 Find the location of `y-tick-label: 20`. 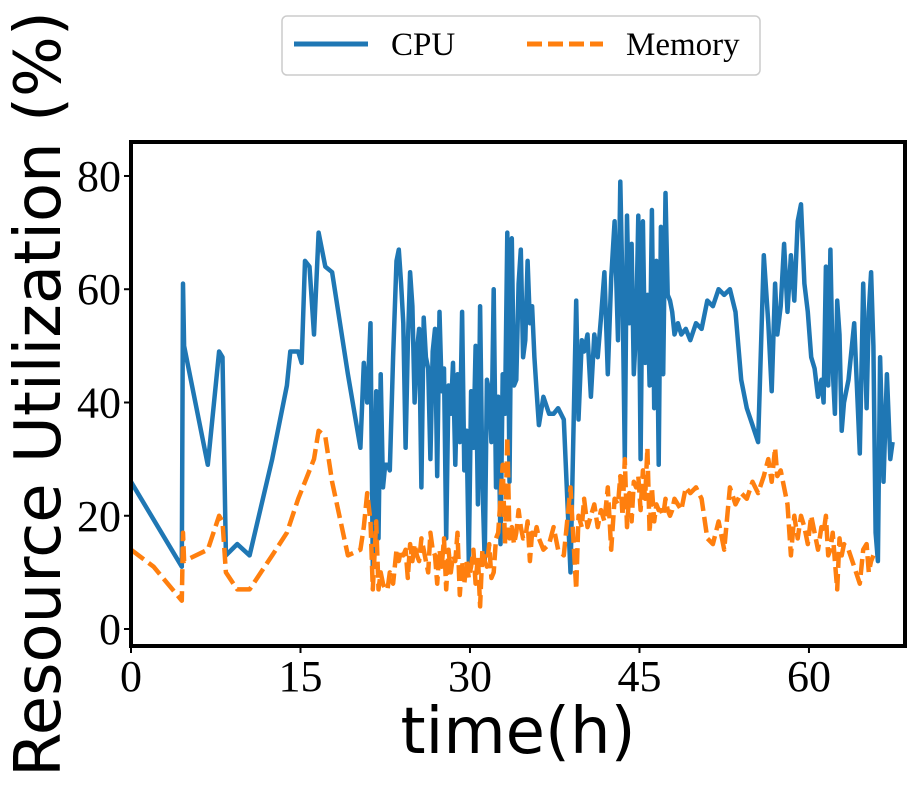

y-tick-label: 20 is located at coordinates (99, 516).